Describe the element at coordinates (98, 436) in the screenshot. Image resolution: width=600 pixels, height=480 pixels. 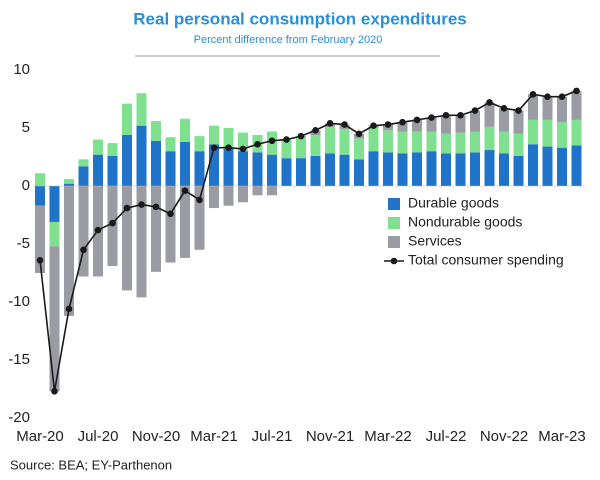
I see `x-tick-label: Jul-20` at that location.